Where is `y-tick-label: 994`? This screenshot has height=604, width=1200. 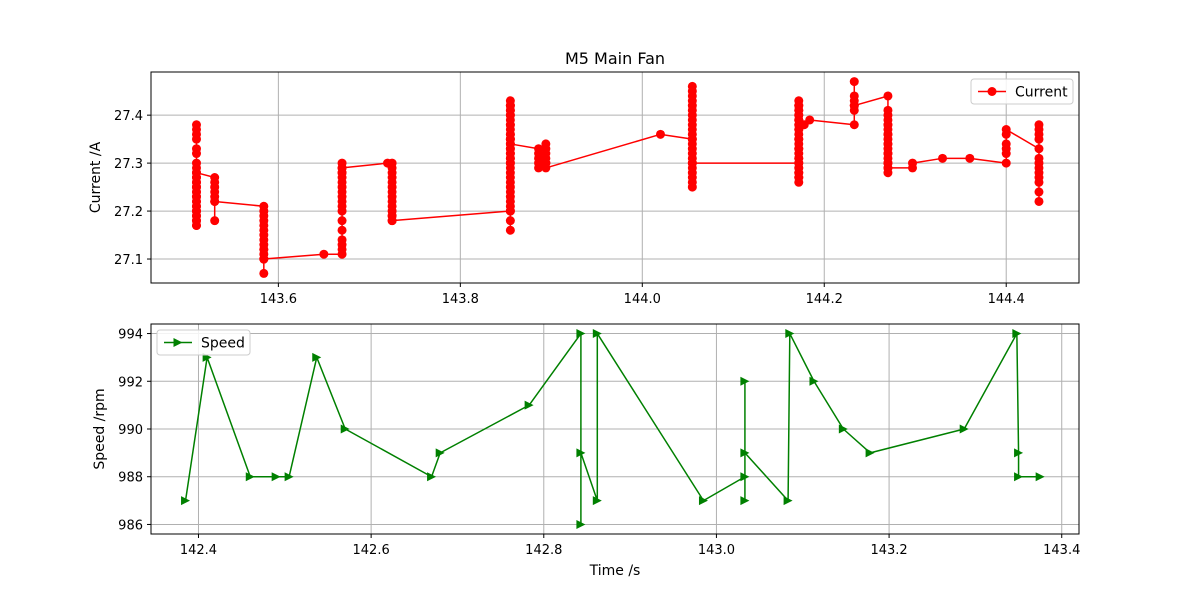 y-tick-label: 994 is located at coordinates (130, 335).